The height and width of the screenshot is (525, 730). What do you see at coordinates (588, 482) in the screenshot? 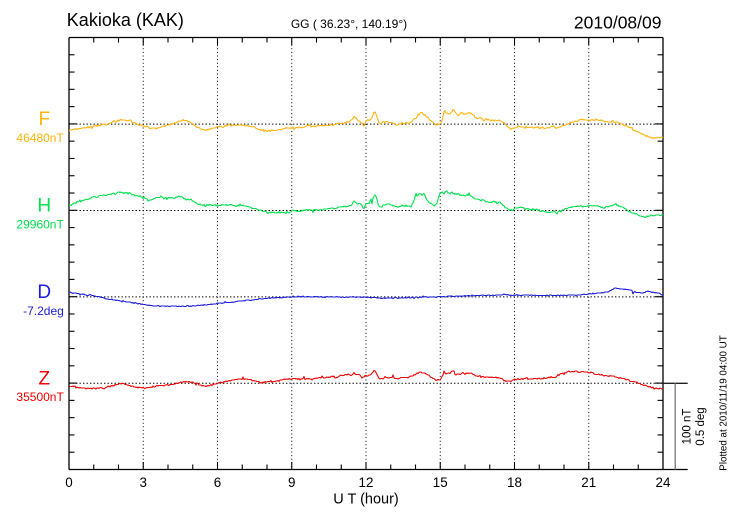
I see `svg-text: 21` at bounding box center [588, 482].